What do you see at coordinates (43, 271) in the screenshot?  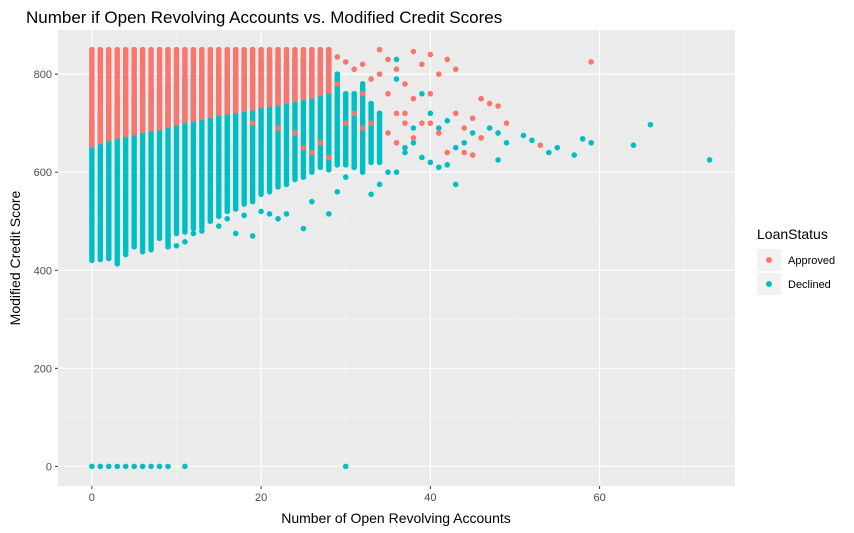 I see `y-tick-label: 400` at bounding box center [43, 271].